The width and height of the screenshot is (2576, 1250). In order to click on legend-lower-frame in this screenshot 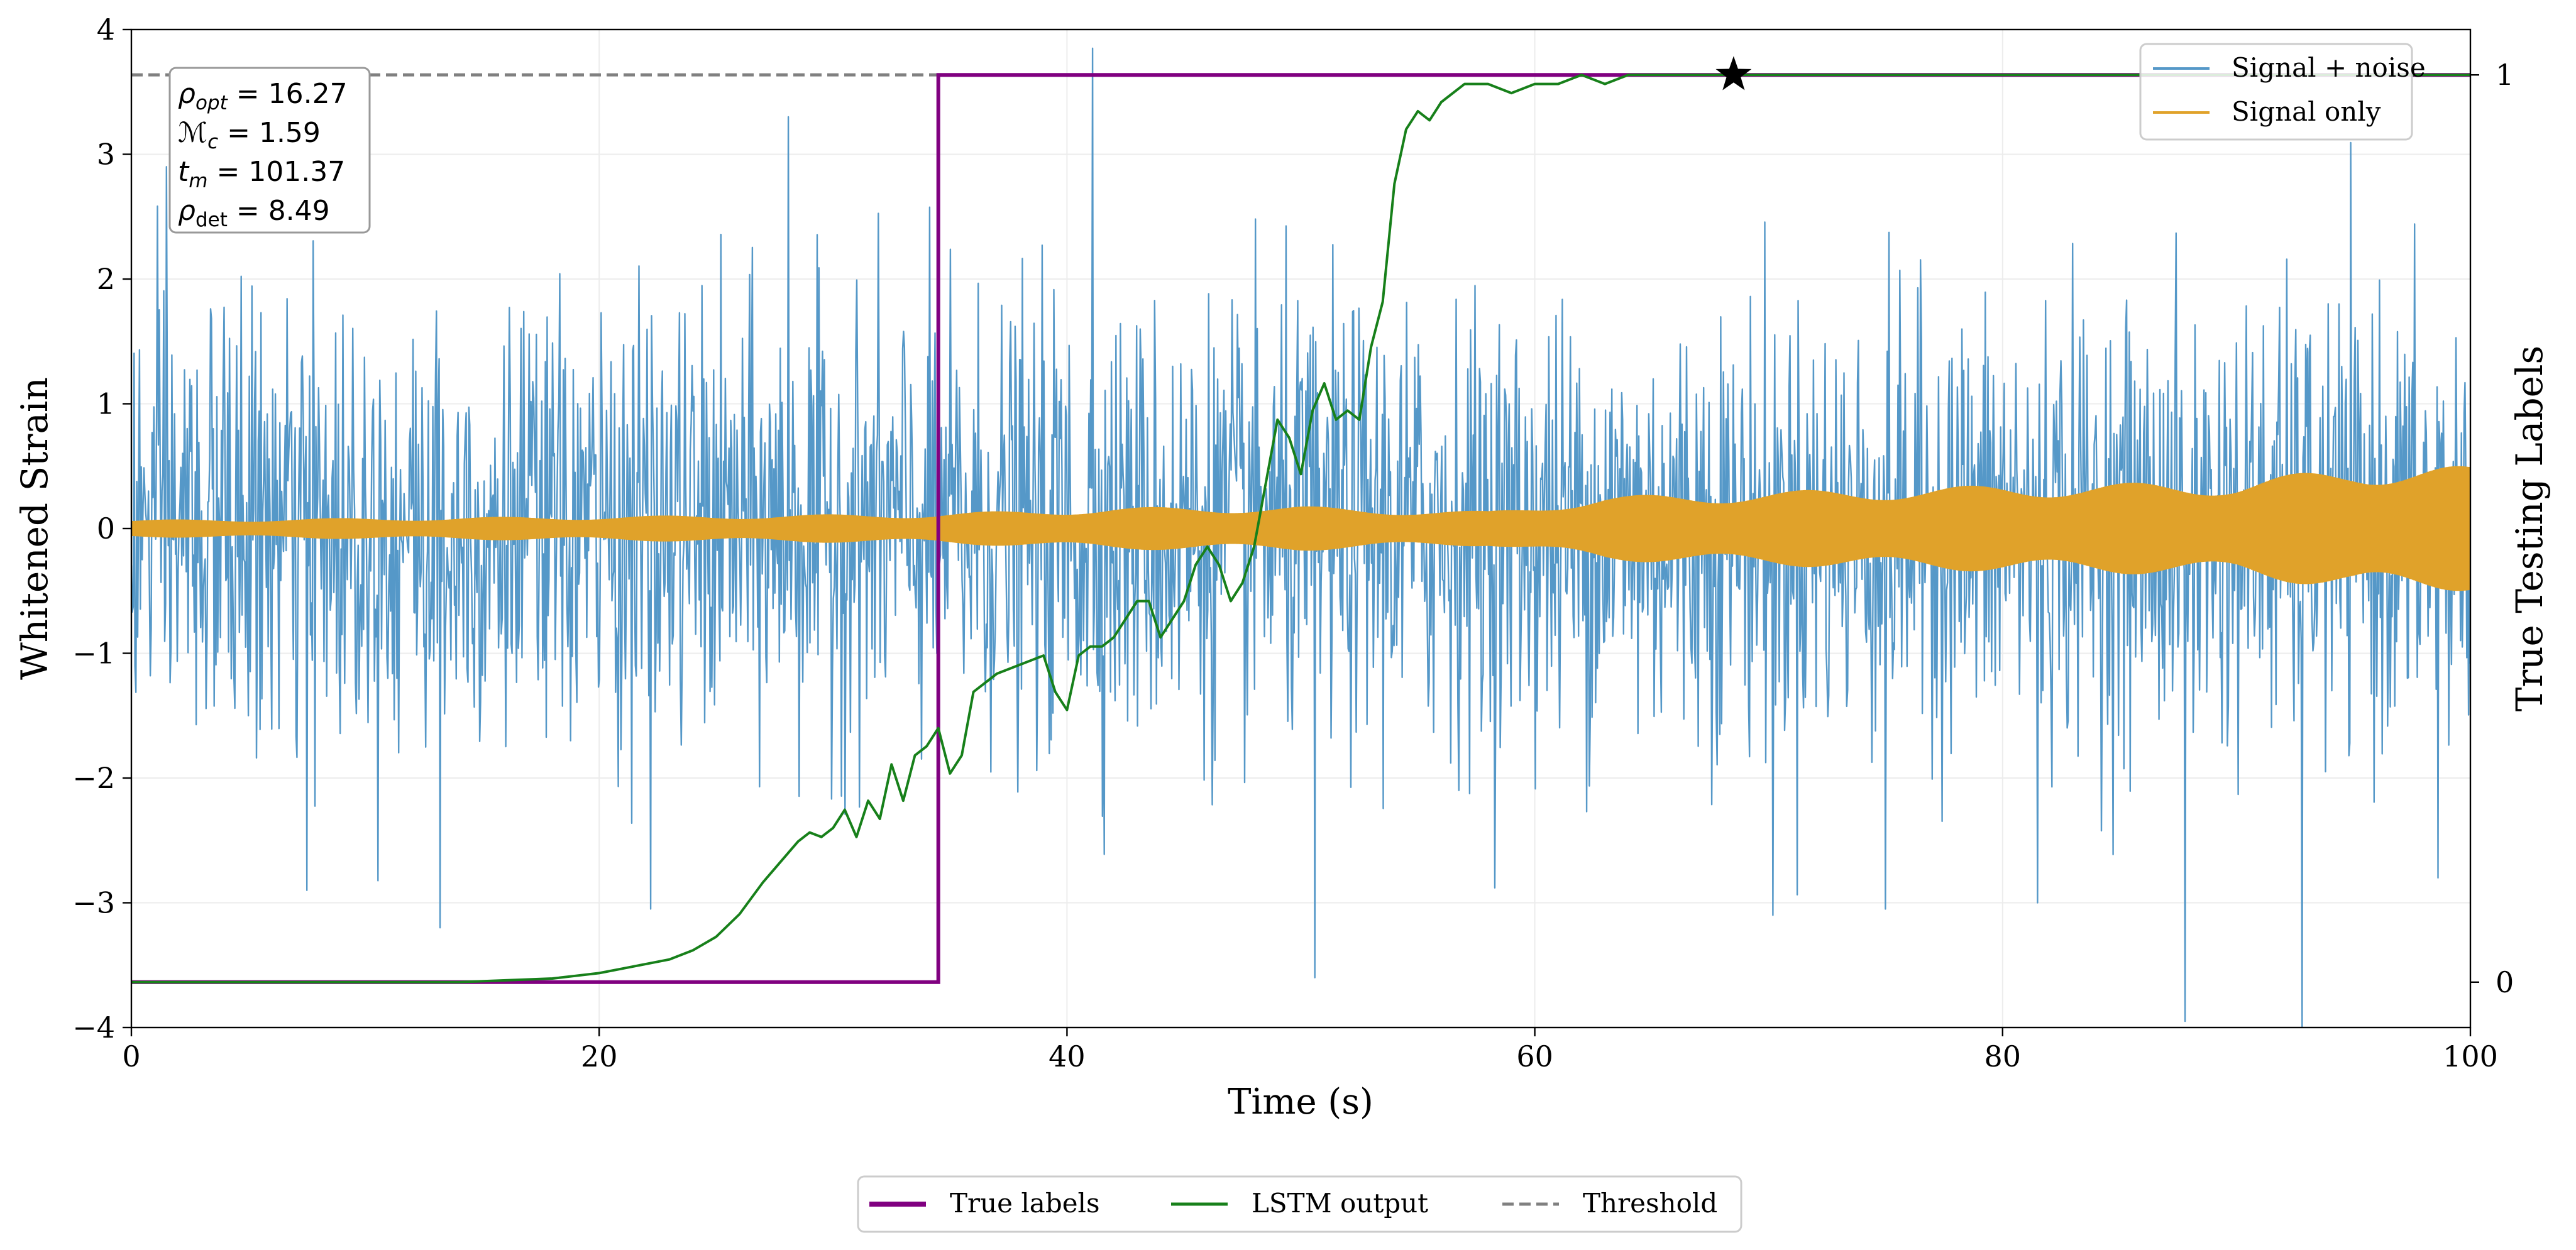, I will do `click(1300, 1204)`.